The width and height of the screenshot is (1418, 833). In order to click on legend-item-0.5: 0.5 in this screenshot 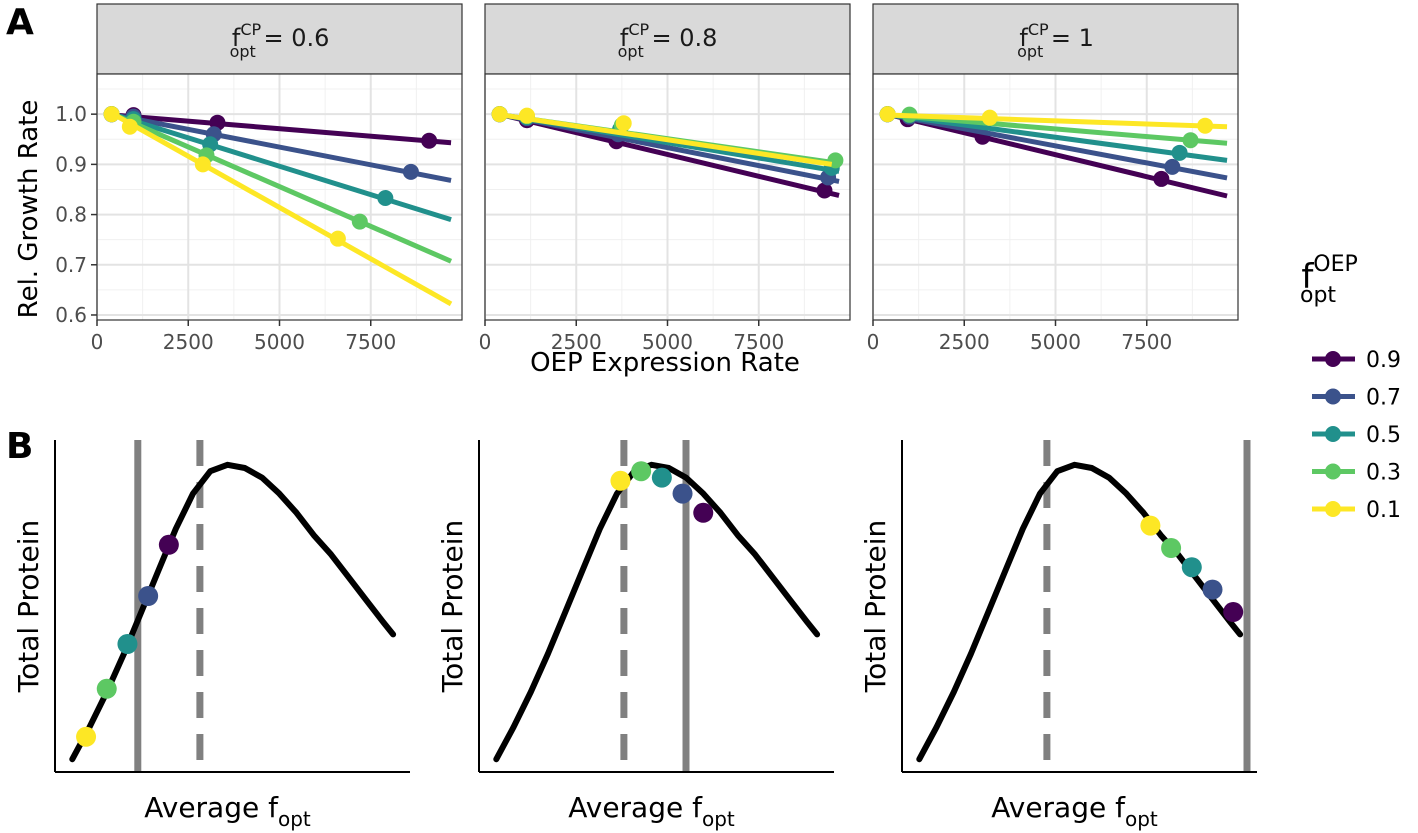, I will do `click(1356, 435)`.